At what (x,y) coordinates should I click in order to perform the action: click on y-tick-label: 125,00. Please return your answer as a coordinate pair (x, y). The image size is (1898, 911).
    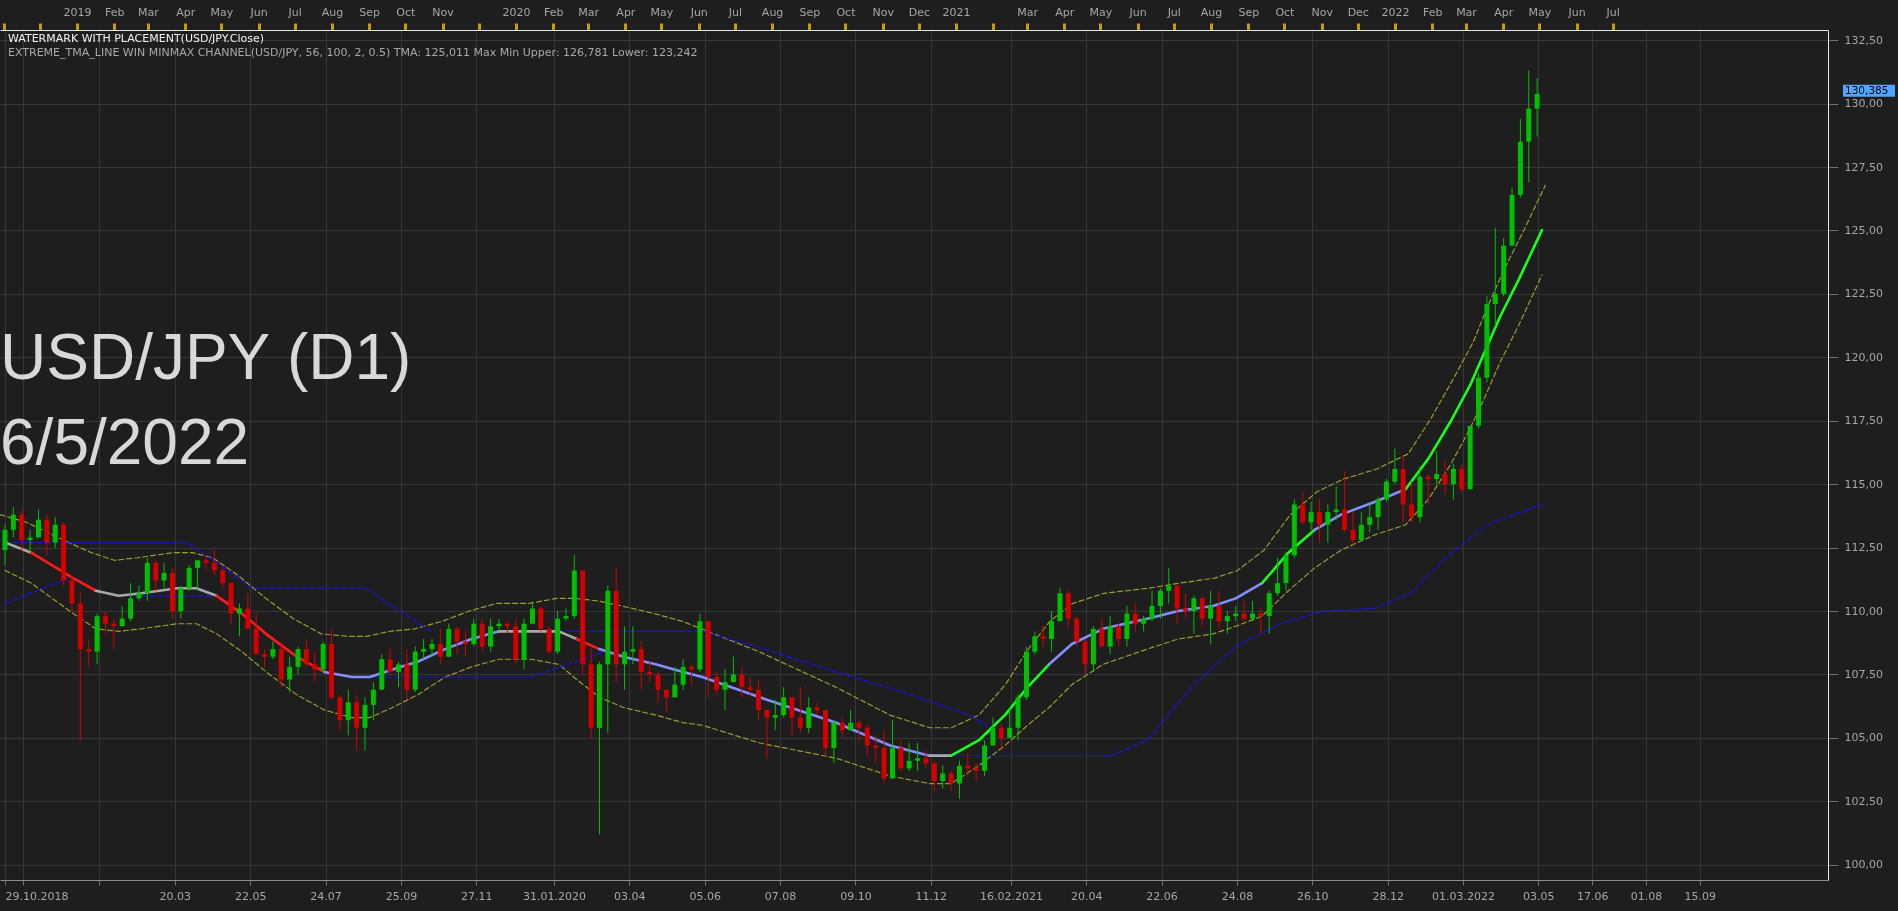
    Looking at the image, I should click on (1863, 230).